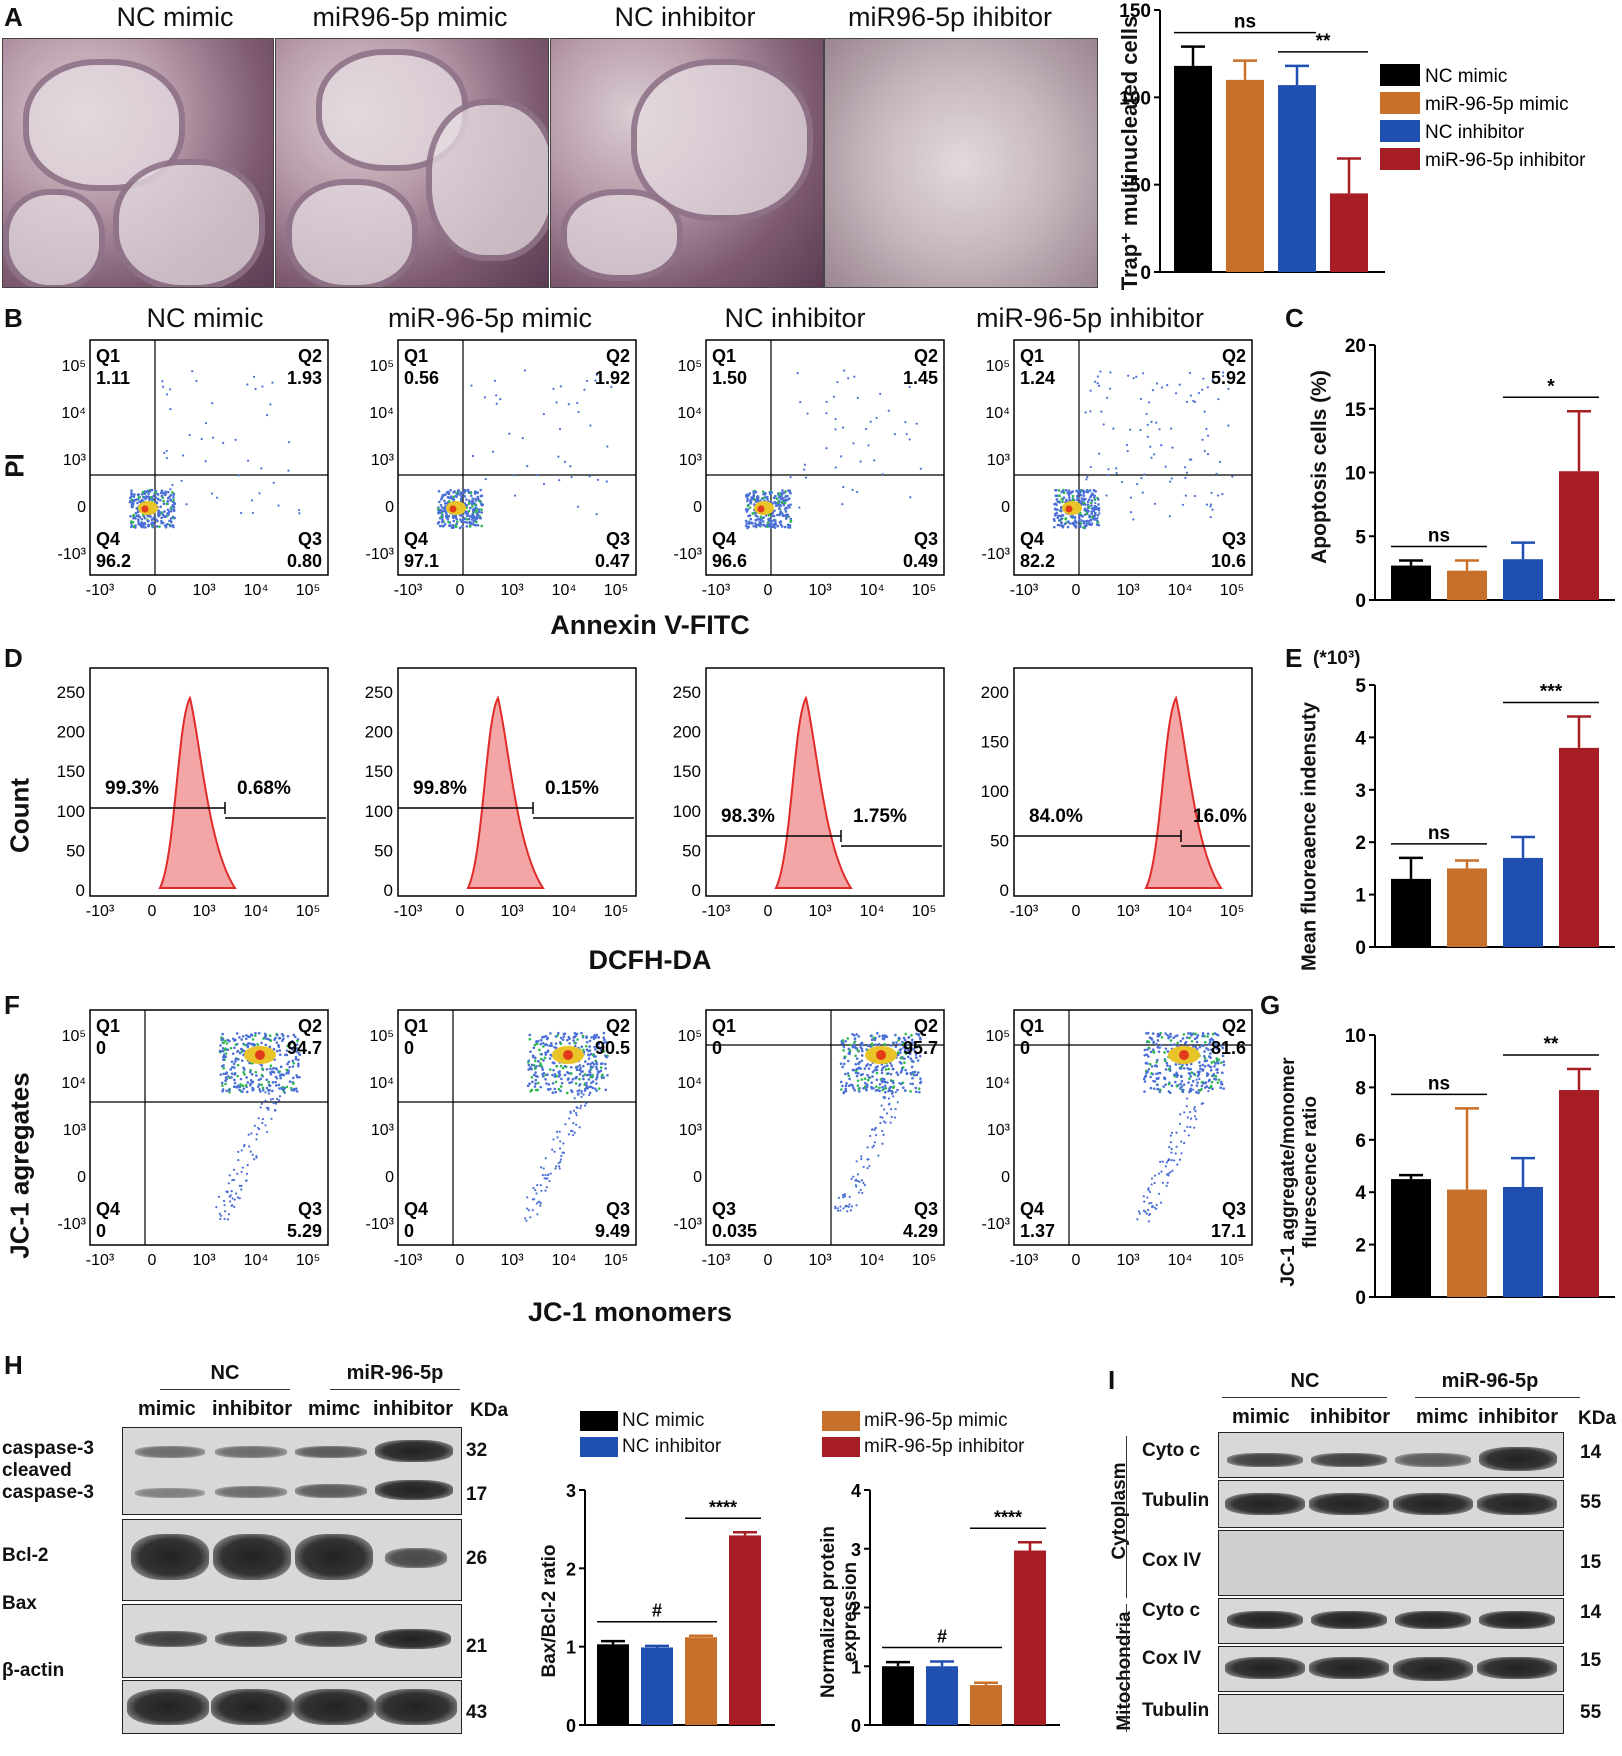 The height and width of the screenshot is (1756, 1622). Describe the element at coordinates (697, 1177) in the screenshot. I see `y-tick-label: 0` at that location.